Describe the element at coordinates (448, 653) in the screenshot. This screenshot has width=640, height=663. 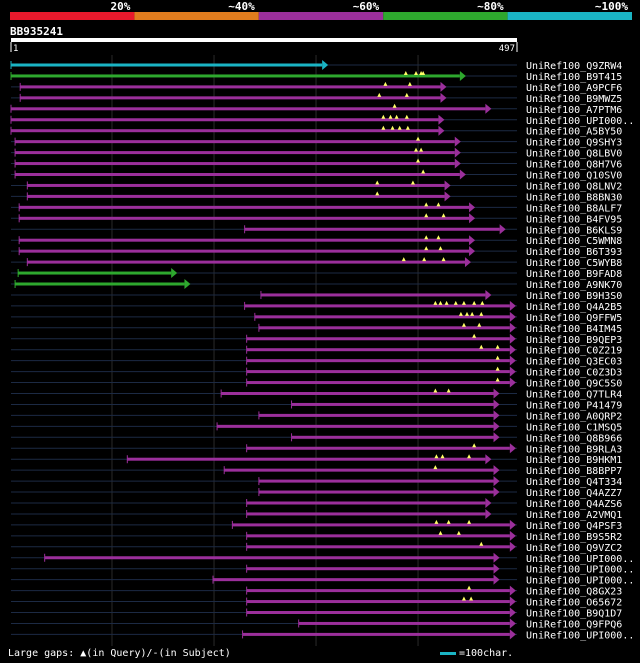
I see `scale-bar-icon` at that location.